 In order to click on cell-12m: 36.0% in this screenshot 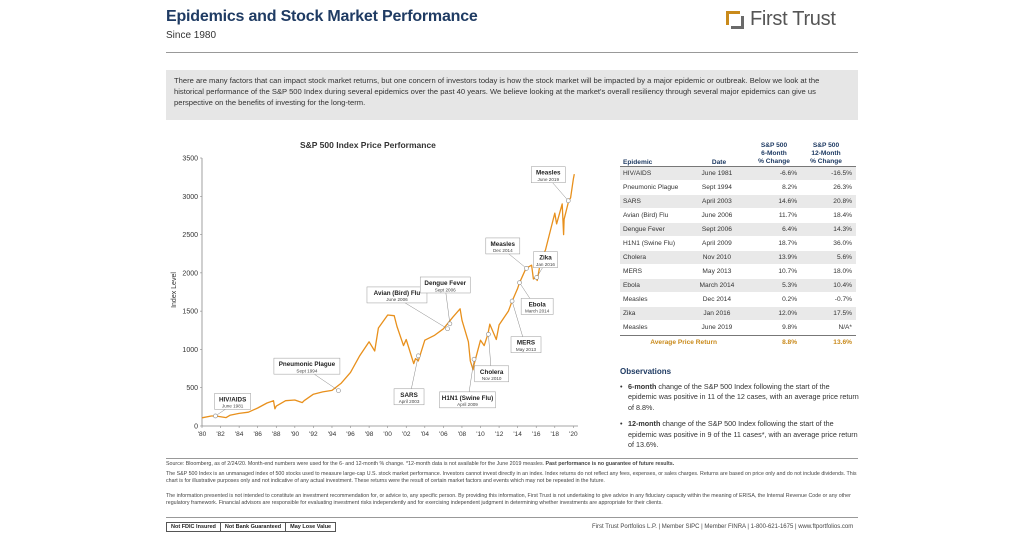, I will do `click(842, 243)`.